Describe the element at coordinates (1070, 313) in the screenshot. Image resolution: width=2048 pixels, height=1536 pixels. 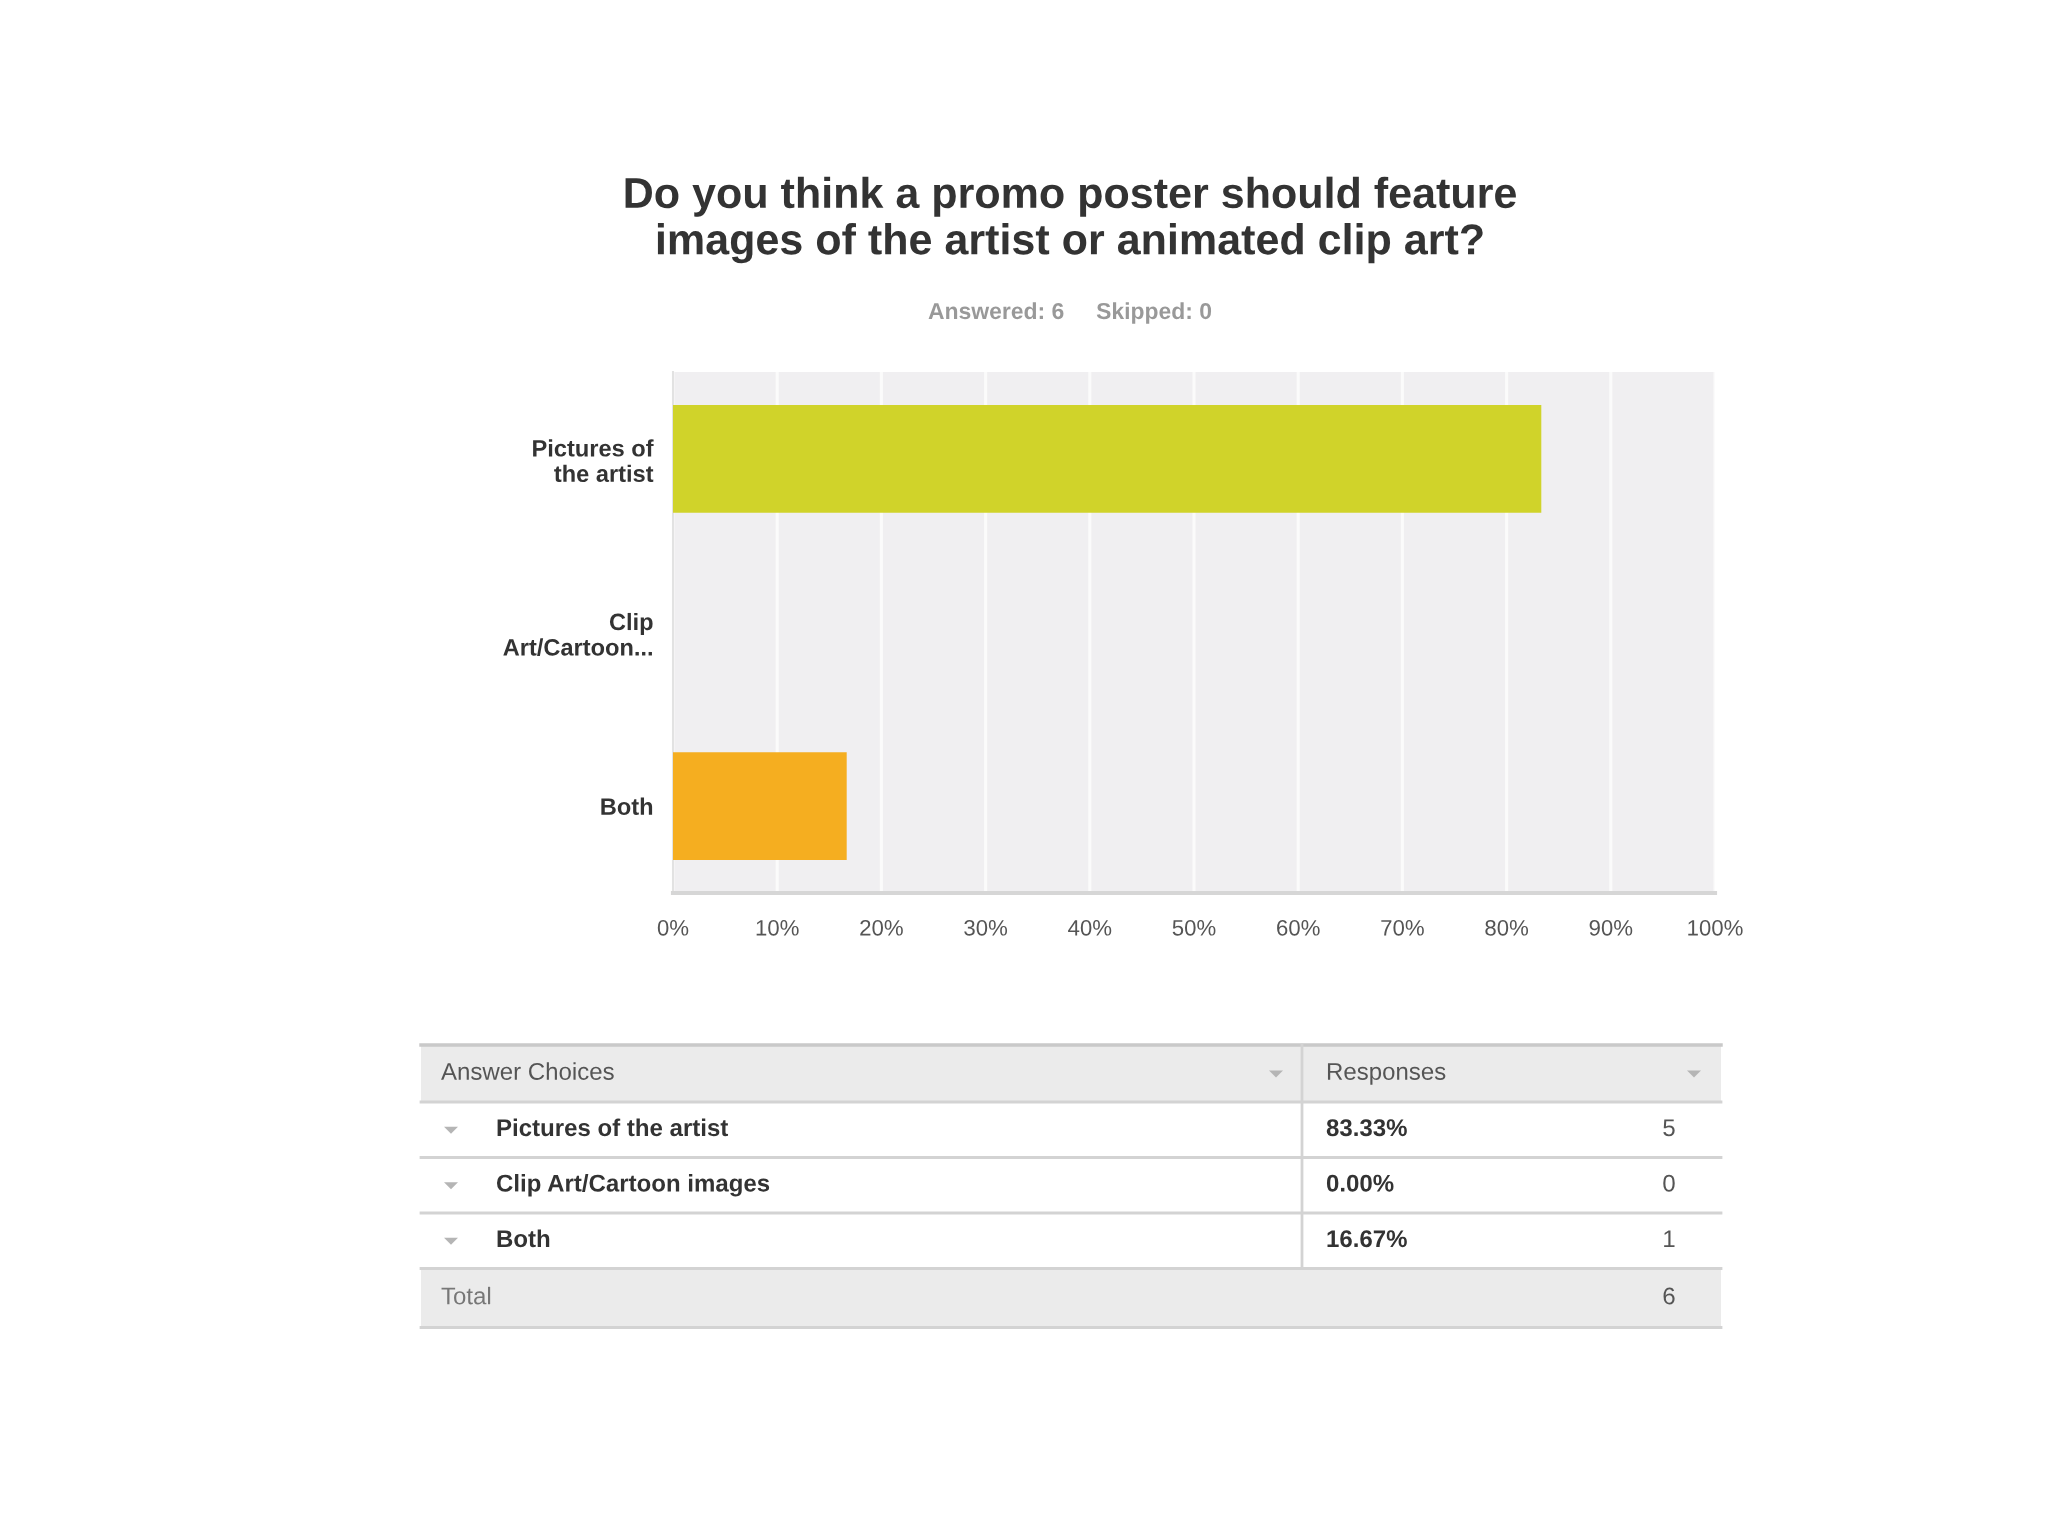
I see `chart-subtitle: Answered: 6 Skipped: 0` at that location.